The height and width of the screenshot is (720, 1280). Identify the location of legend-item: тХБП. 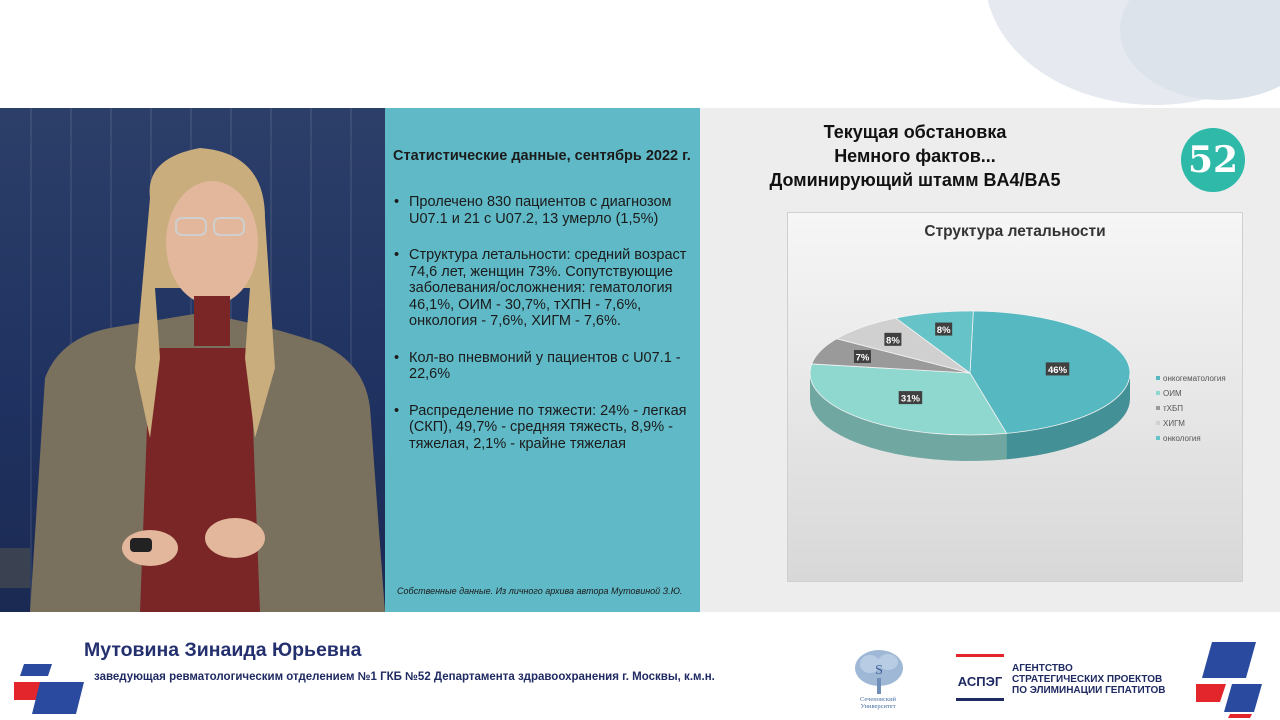
(1169, 408).